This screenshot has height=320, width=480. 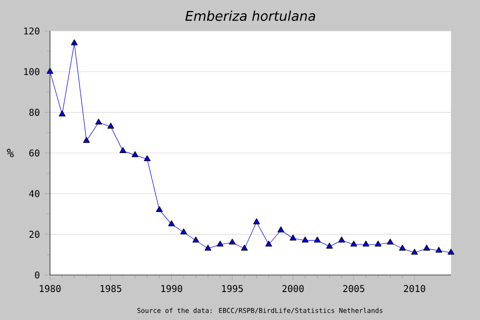 I want to click on x-tick-label: 2010, so click(x=415, y=288).